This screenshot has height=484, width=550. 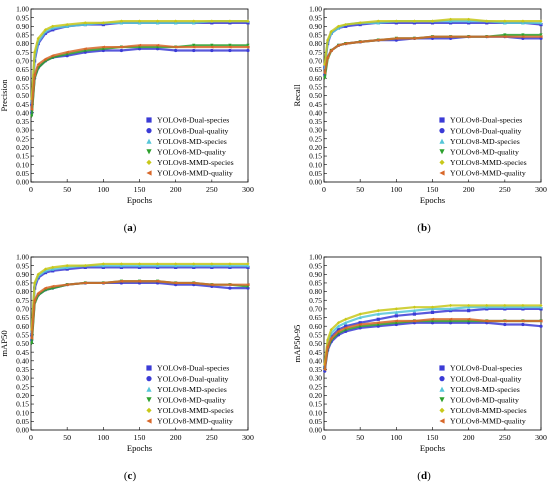 I want to click on y-tick-label: 0.60, so click(x=315, y=326).